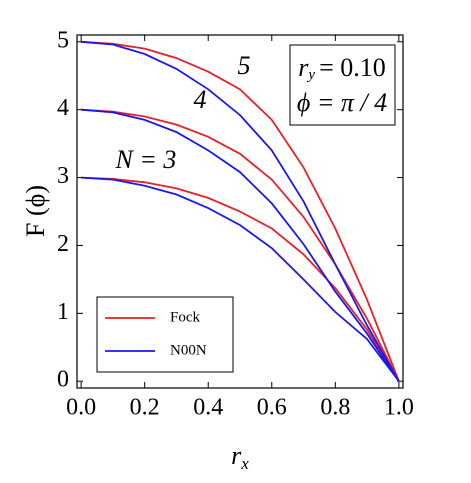  Describe the element at coordinates (342, 102) in the screenshot. I see `info-phi: ϕ = π / 4` at that location.